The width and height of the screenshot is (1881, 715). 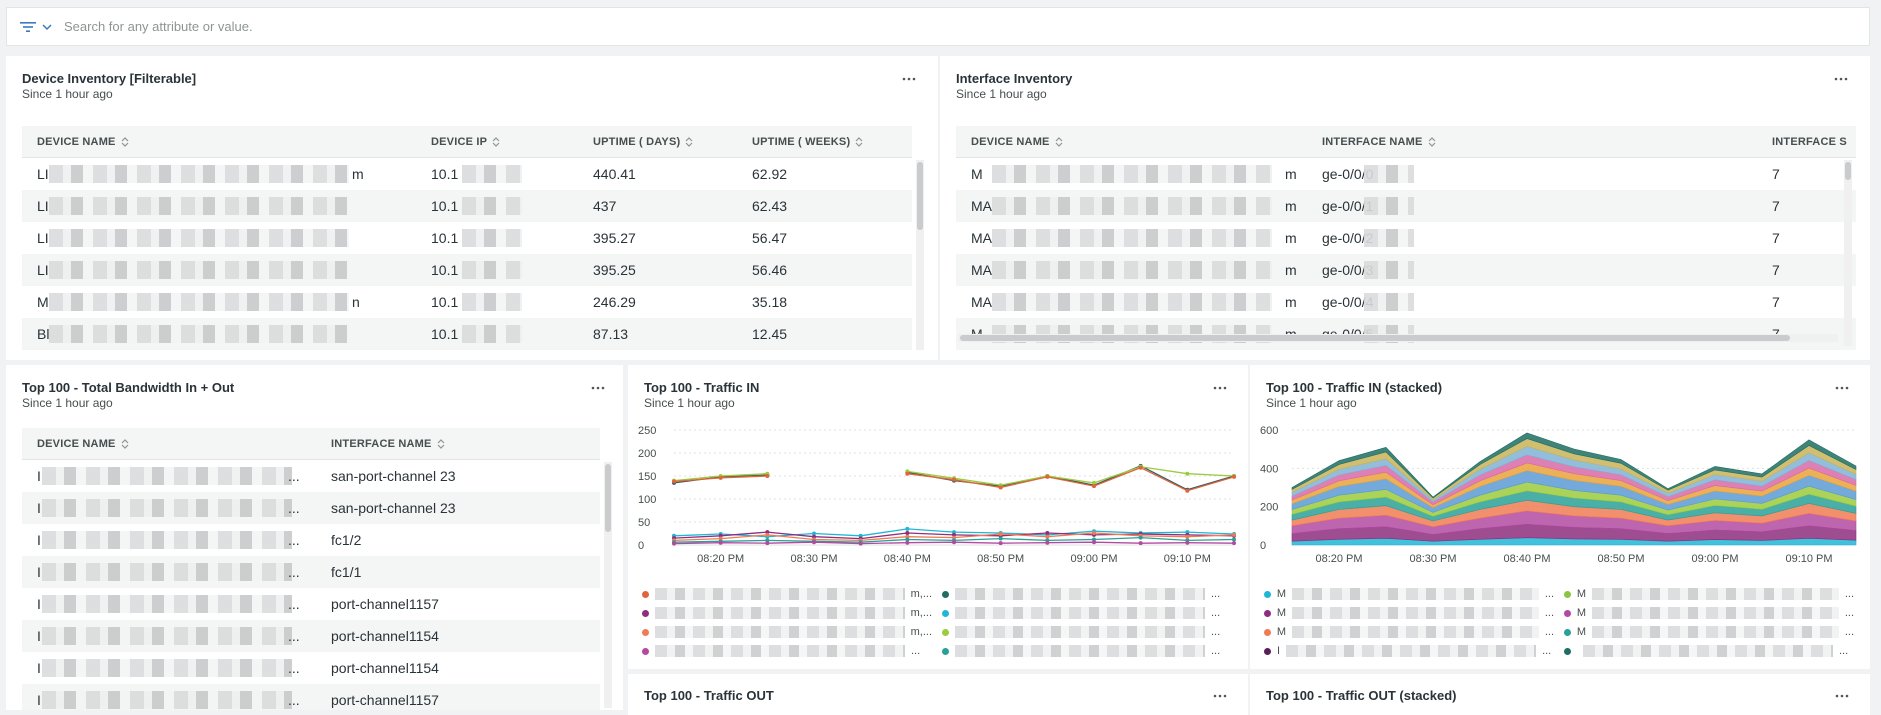 I want to click on table-row: LI m 10.1 440.41 62.92, so click(x=467, y=174).